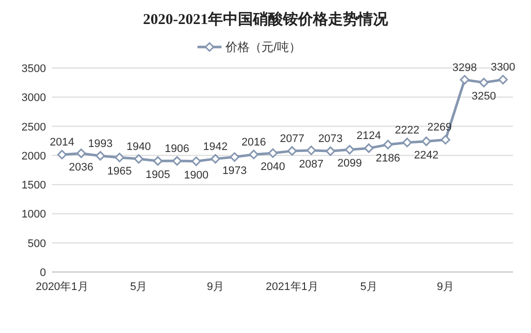  What do you see at coordinates (484, 96) in the screenshot?
I see `data-label: 3250` at bounding box center [484, 96].